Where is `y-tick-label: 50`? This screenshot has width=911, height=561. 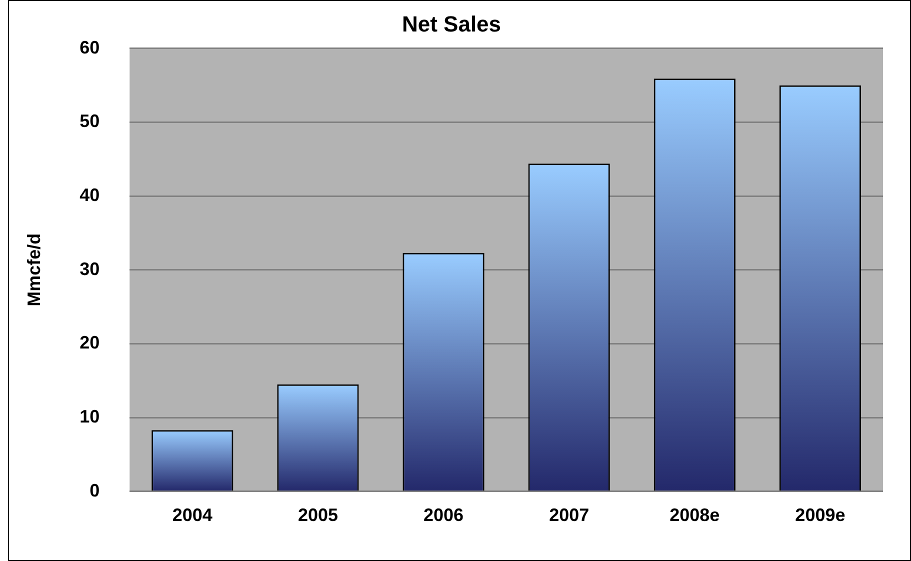
y-tick-label: 50 is located at coordinates (90, 121).